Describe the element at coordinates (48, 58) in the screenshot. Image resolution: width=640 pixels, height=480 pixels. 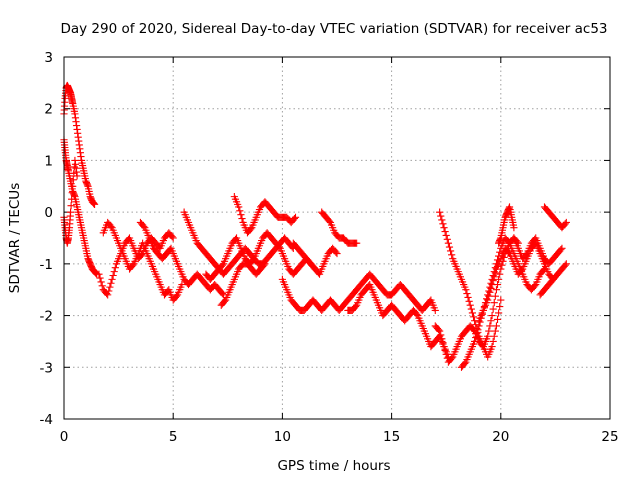
I see `y-tick-label: 3` at that location.